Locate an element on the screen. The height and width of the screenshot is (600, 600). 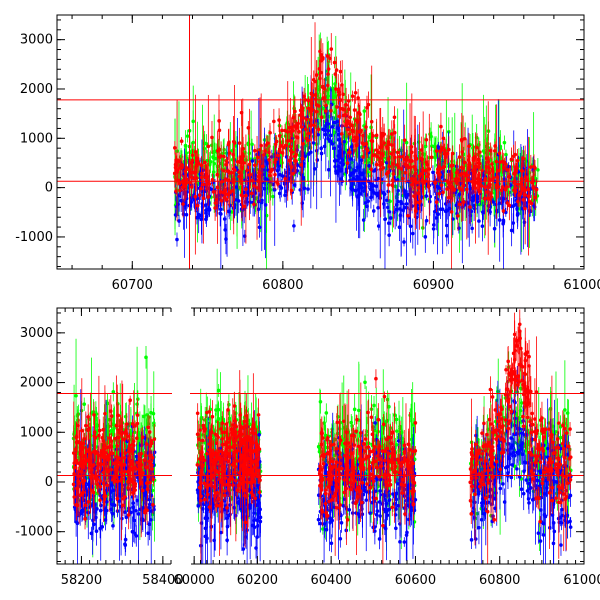
y-tick-label: 2000 is located at coordinates (36, 89).